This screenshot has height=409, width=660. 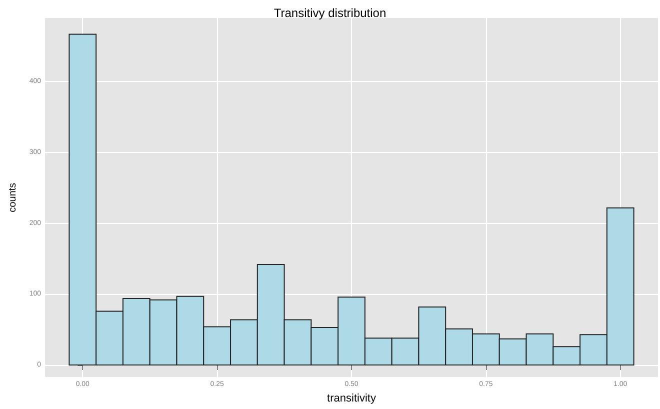 What do you see at coordinates (330, 13) in the screenshot?
I see `chart-title: Transitivy distribution` at bounding box center [330, 13].